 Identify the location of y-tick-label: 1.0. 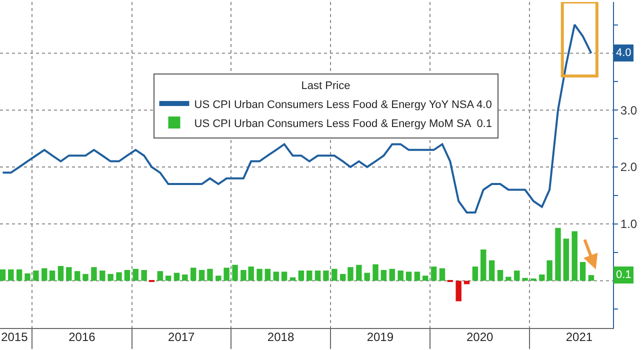
(629, 224).